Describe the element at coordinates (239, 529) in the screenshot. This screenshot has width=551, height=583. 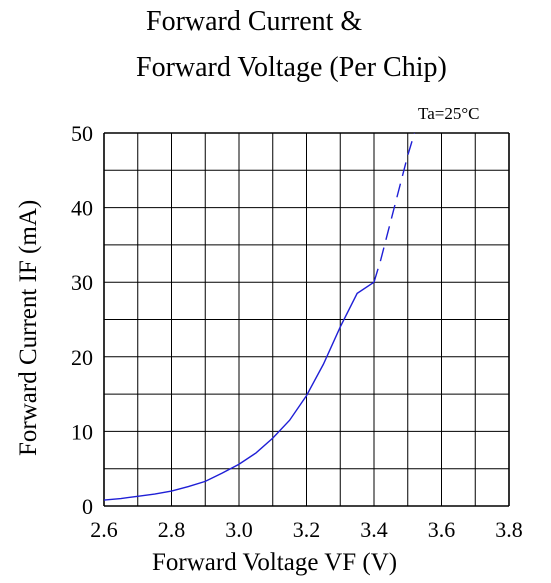
I see `x-tick-label: 3.0` at that location.